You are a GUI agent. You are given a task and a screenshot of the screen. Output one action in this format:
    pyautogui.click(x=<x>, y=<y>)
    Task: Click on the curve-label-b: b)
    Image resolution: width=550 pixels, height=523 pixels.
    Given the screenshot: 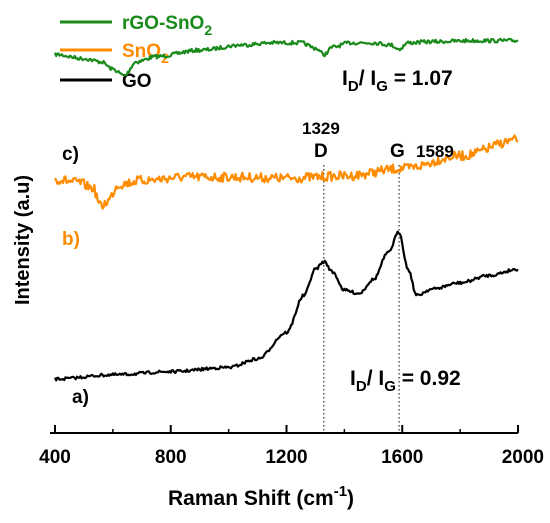 What is the action you would take?
    pyautogui.click(x=71, y=239)
    